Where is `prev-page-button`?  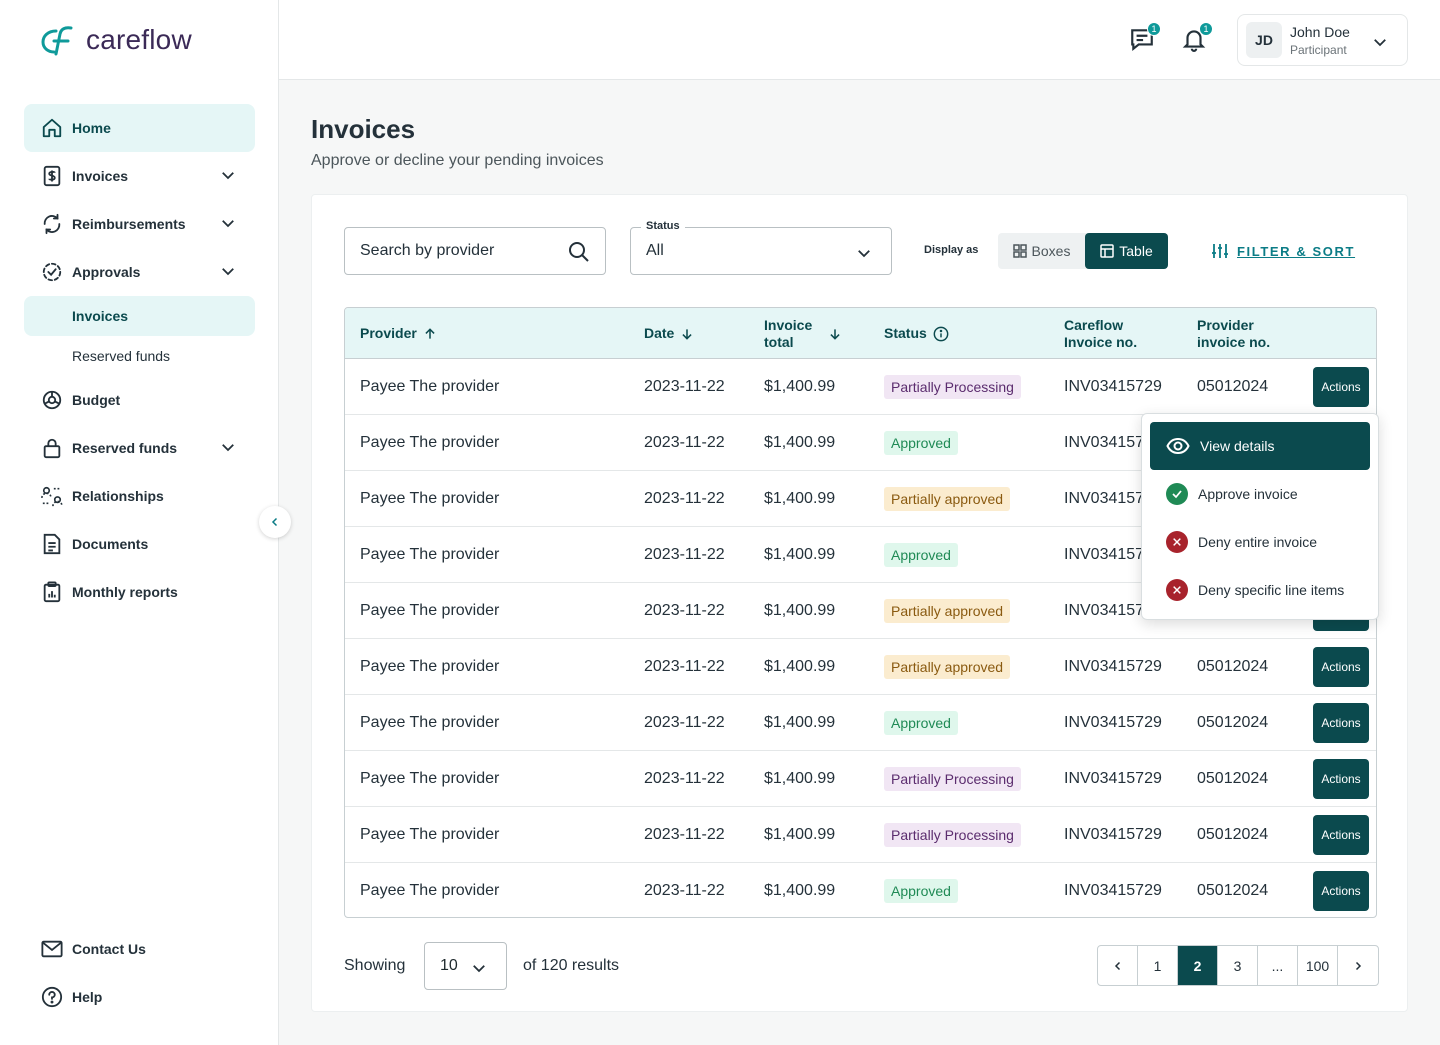 prev-page-button is located at coordinates (1118, 965).